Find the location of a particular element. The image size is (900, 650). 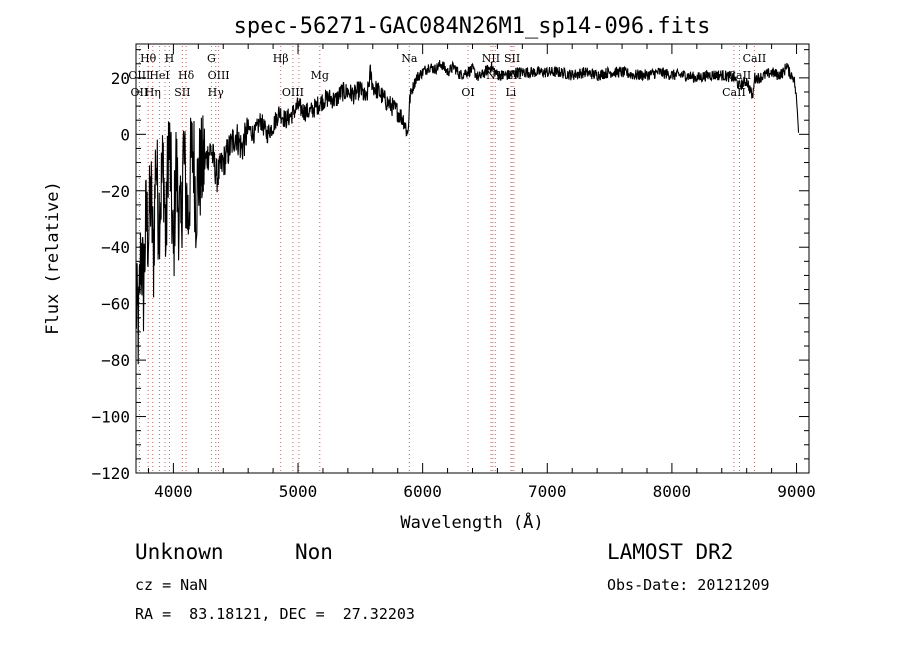

line-label: G is located at coordinates (211, 58).